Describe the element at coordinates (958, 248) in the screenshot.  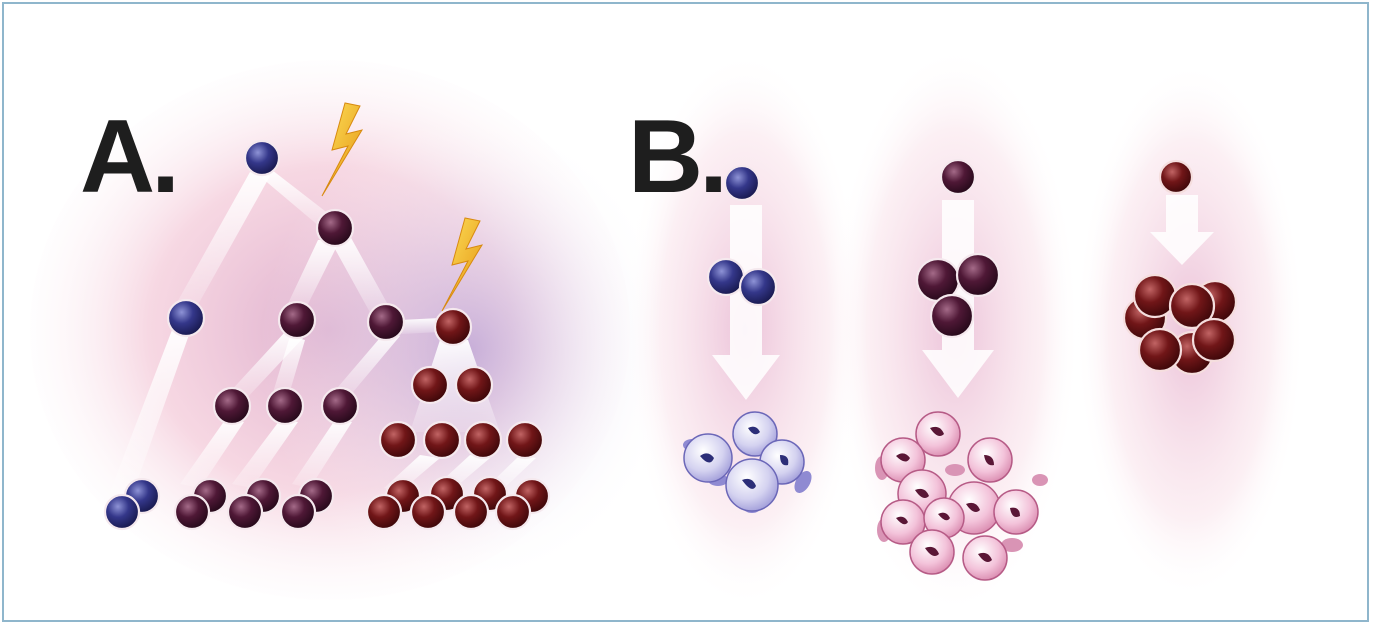
I see `panel-b-column-plum` at that location.